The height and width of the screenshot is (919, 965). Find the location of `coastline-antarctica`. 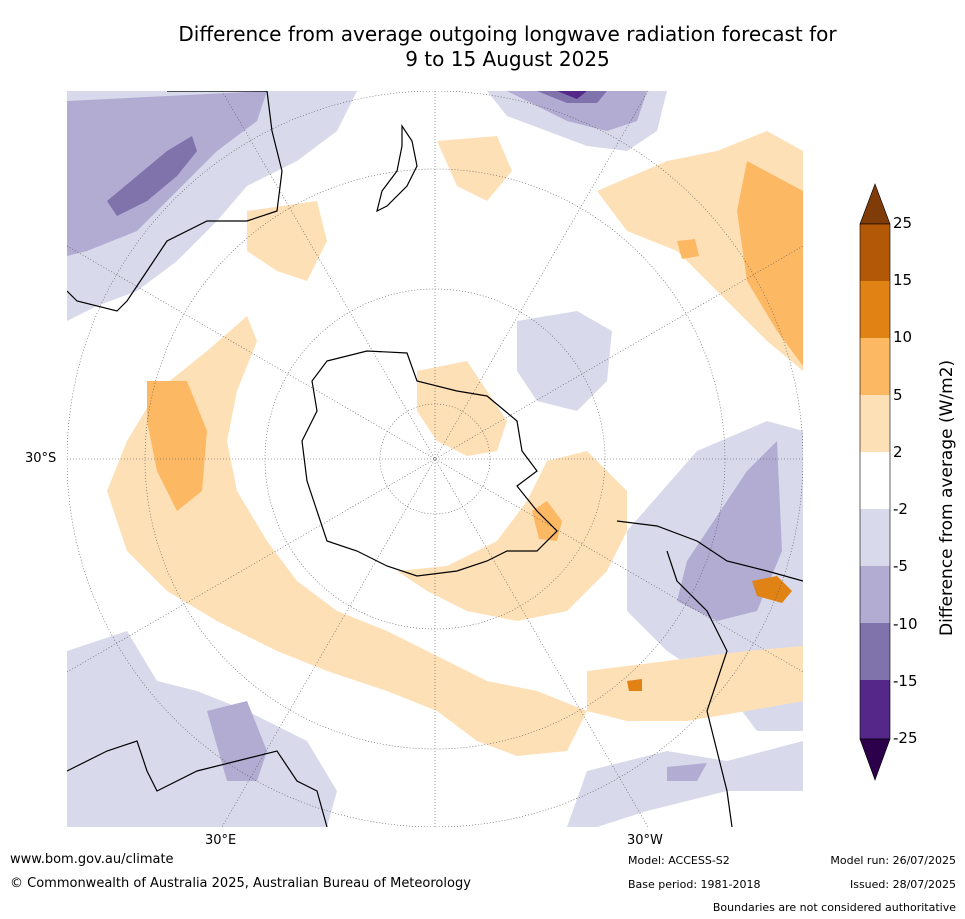

coastline-antarctica is located at coordinates (429, 463).